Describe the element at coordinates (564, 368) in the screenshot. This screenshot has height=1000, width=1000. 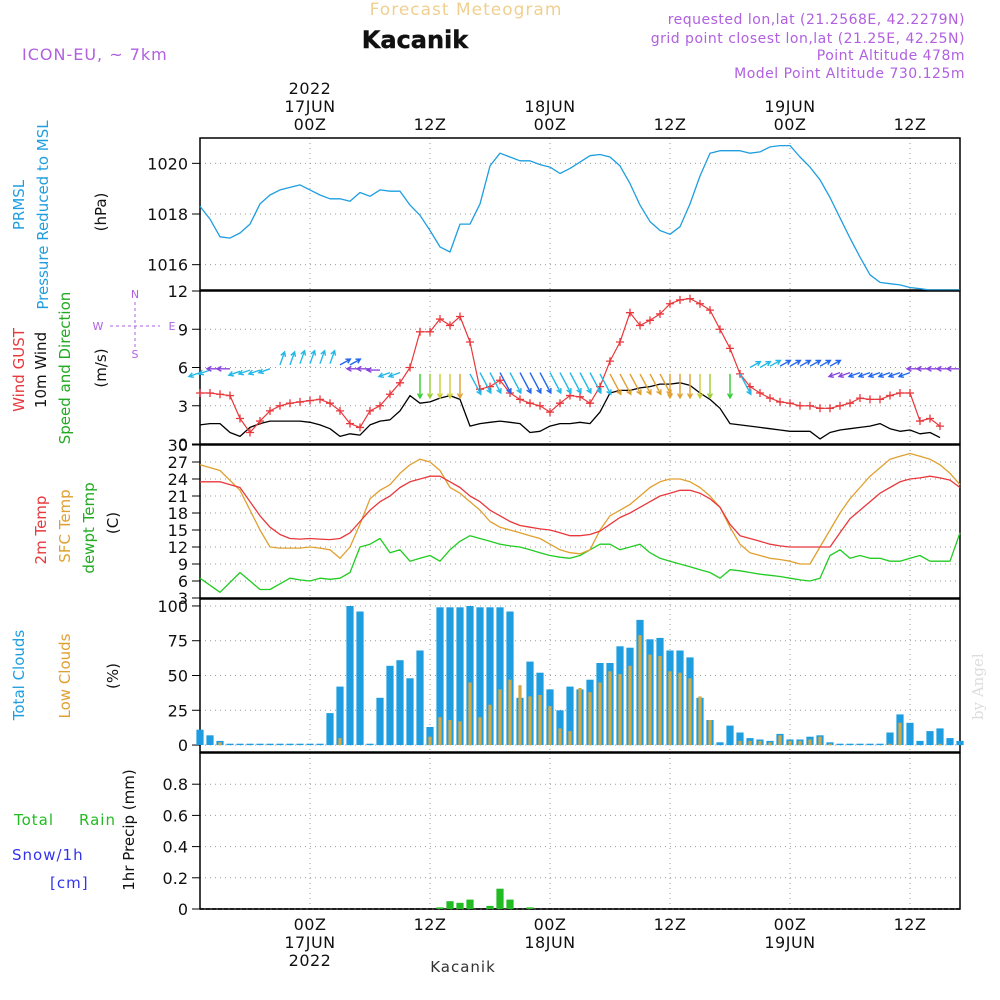
I see `wind-panel: 0 3 6 9 12` at that location.